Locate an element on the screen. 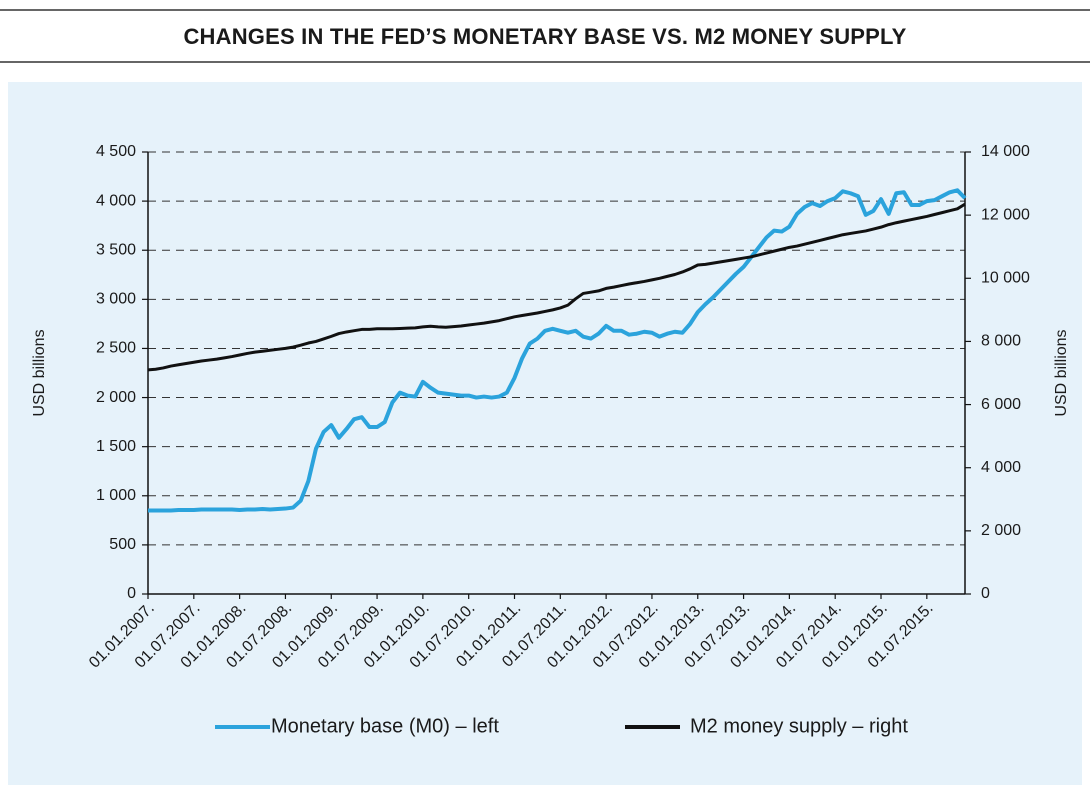 This screenshot has height=793, width=1090. y-tick-label: 1 000 is located at coordinates (116, 495).